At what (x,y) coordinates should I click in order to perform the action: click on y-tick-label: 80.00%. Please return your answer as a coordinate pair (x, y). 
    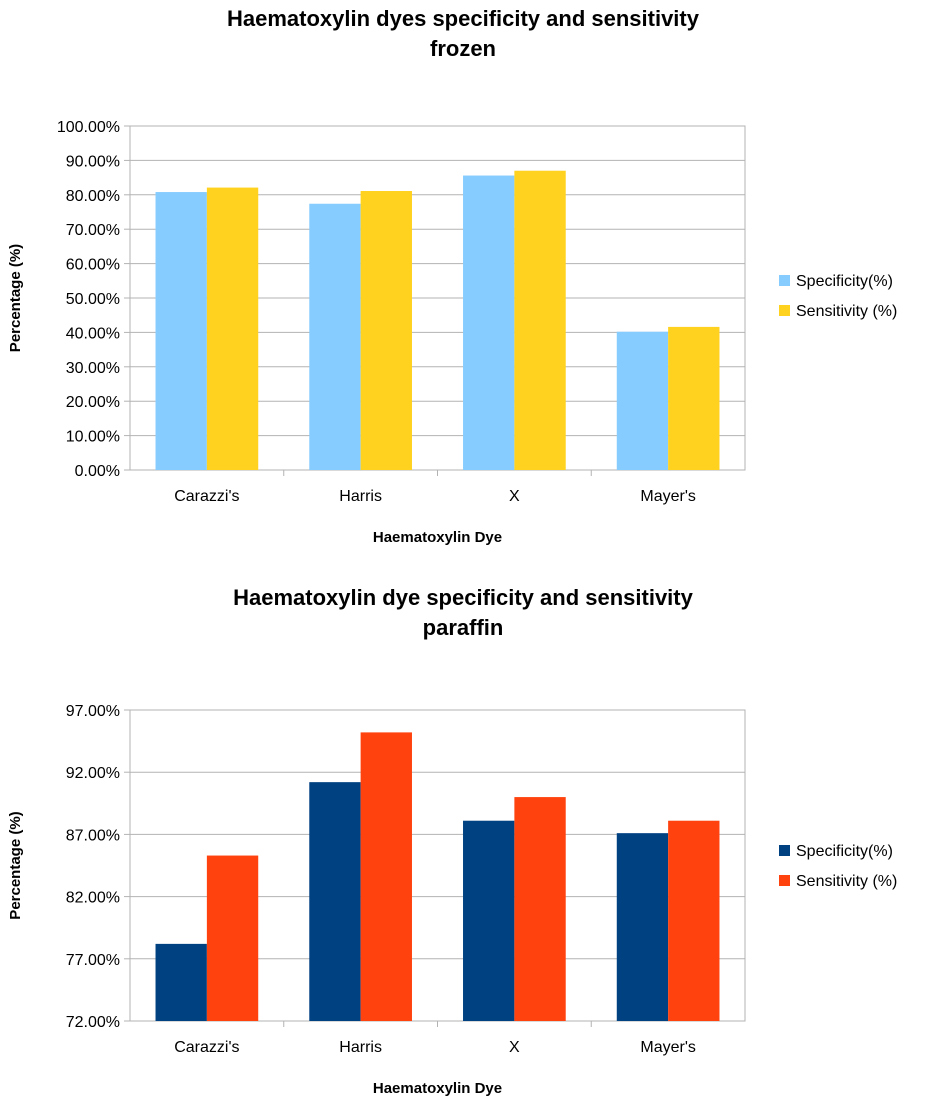
    Looking at the image, I should click on (93, 196).